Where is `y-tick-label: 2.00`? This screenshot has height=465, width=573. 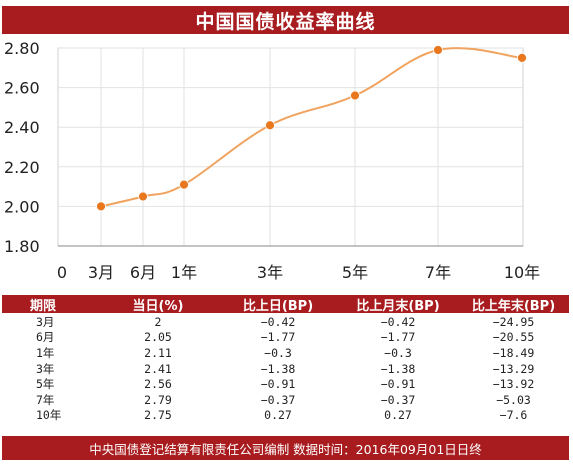 y-tick-label: 2.00 is located at coordinates (22, 206).